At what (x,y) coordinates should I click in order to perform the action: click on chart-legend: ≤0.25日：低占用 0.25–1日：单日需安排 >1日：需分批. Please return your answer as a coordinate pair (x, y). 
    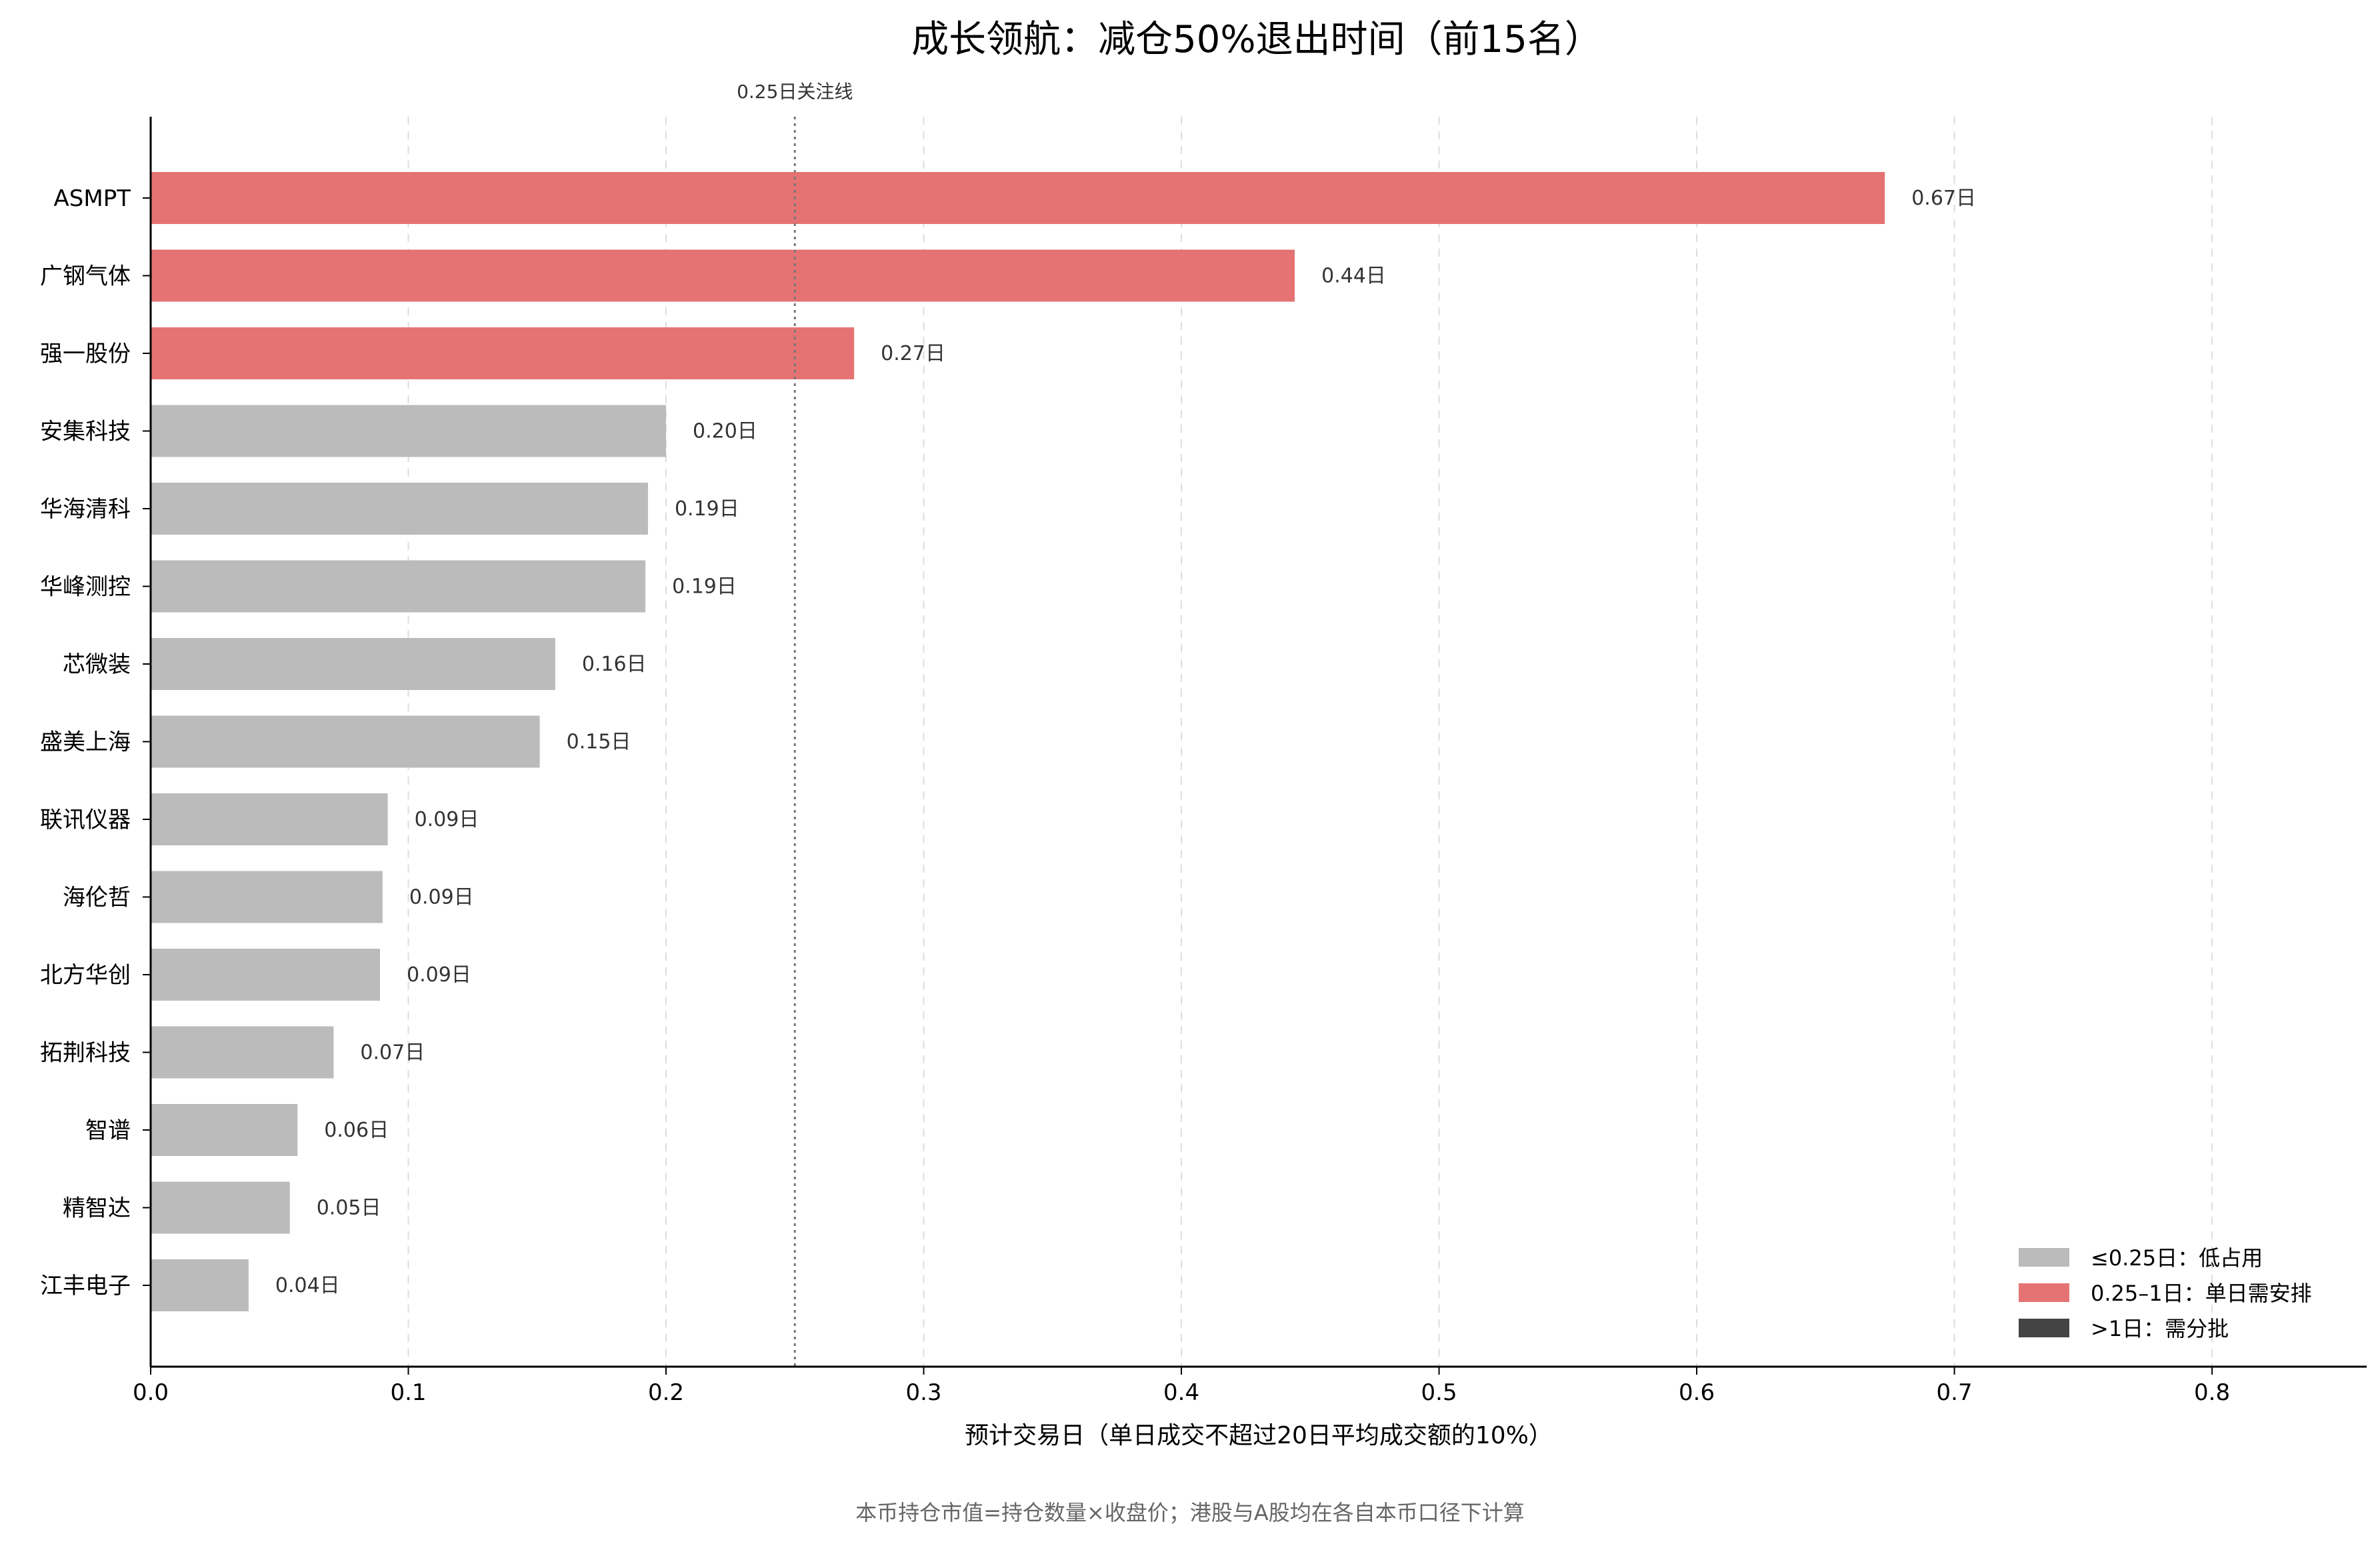
    Looking at the image, I should click on (2165, 1293).